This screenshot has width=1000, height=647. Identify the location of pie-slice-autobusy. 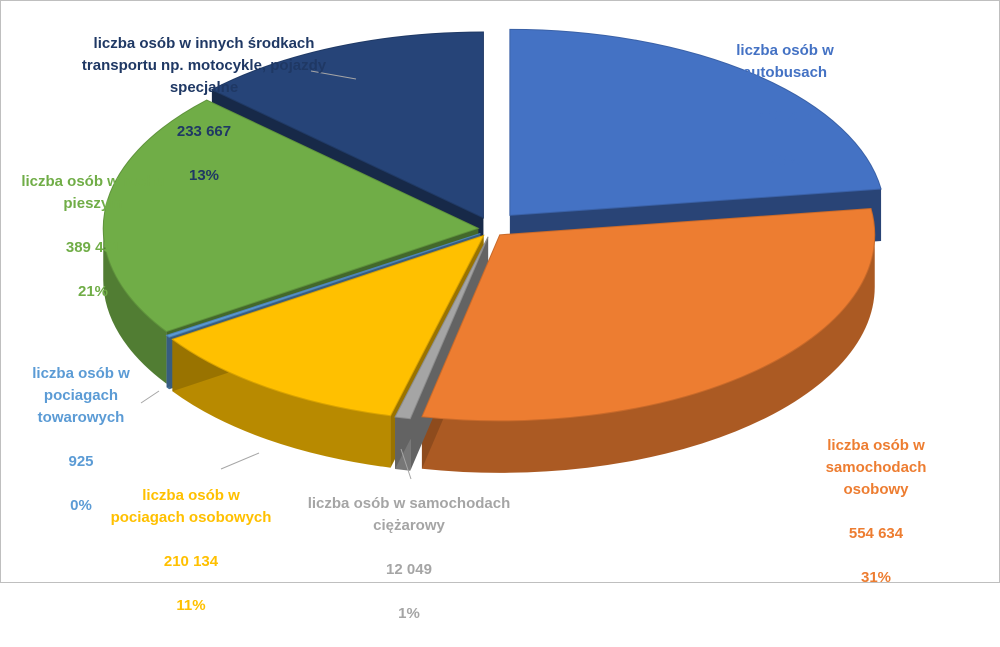
(695, 122).